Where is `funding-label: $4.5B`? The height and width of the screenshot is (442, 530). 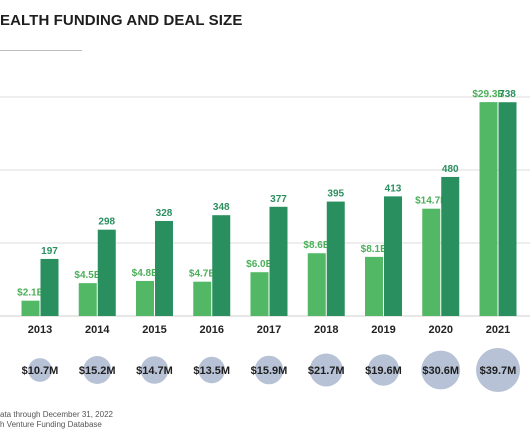 funding-label: $4.5B is located at coordinates (87, 275).